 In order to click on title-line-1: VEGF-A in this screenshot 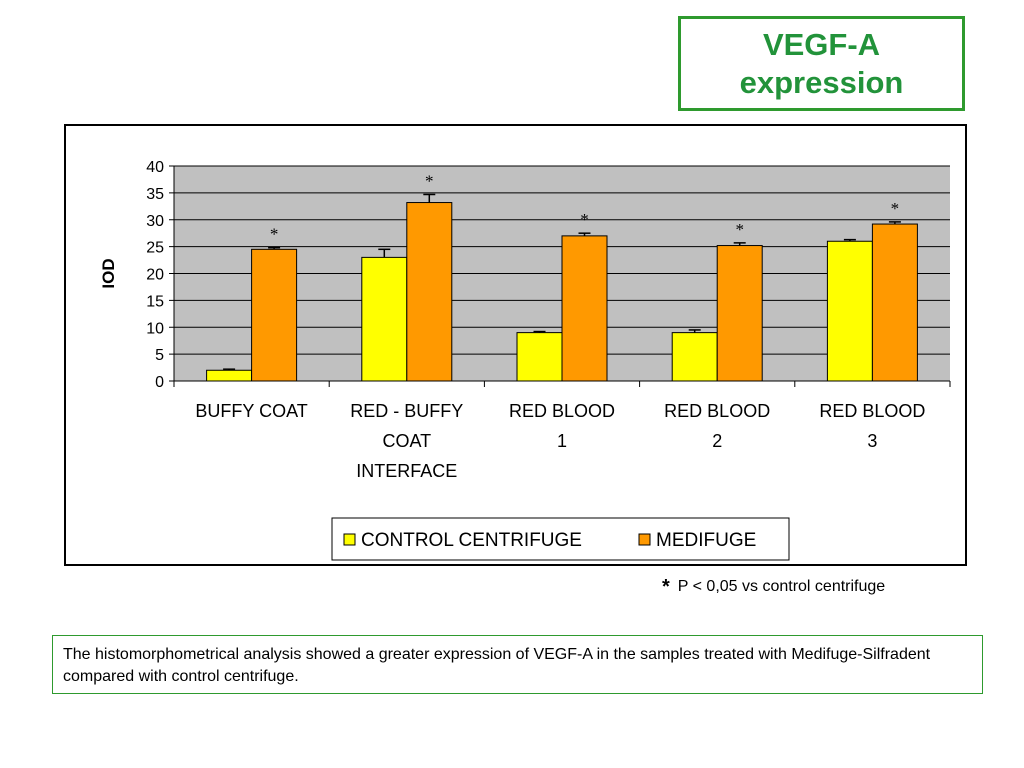, I will do `click(821, 44)`.